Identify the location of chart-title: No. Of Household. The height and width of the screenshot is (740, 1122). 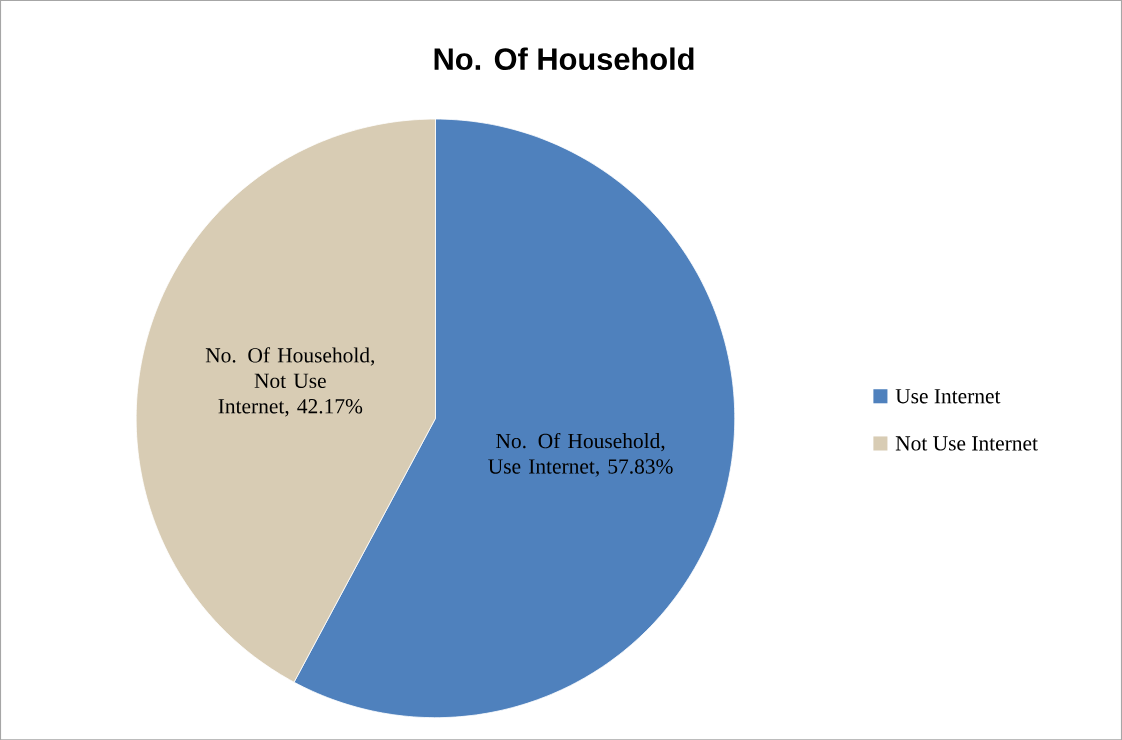
(564, 58).